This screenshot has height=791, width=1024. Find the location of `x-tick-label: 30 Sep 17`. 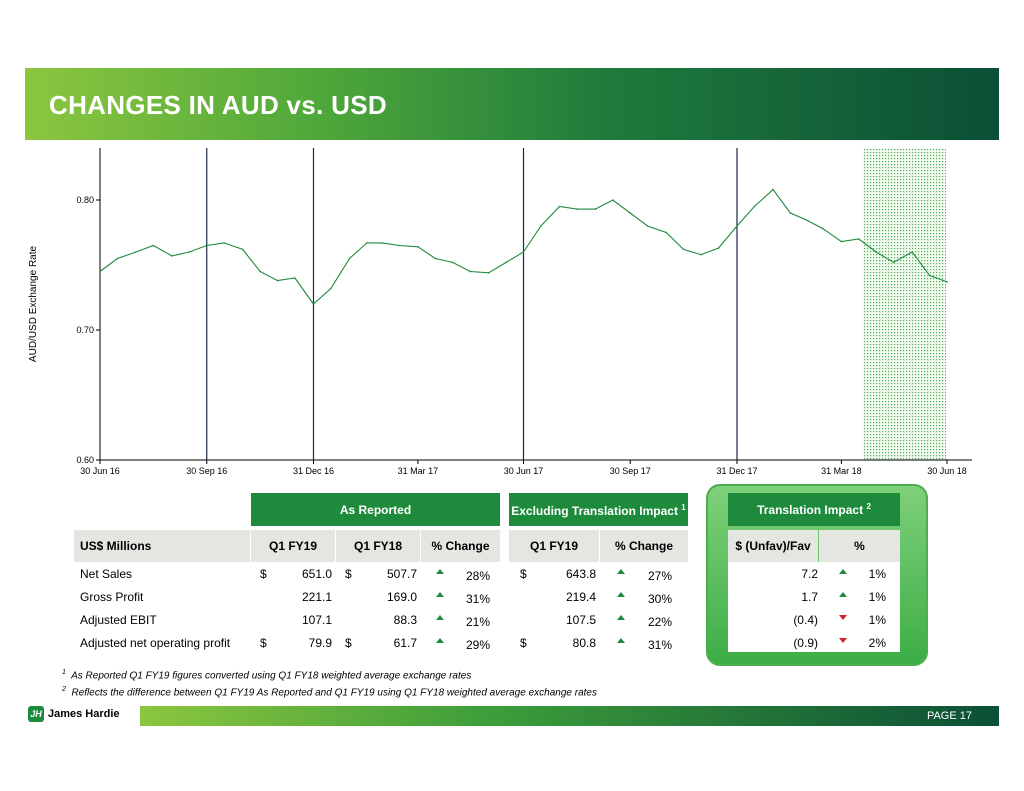

x-tick-label: 30 Sep 17 is located at coordinates (630, 471).